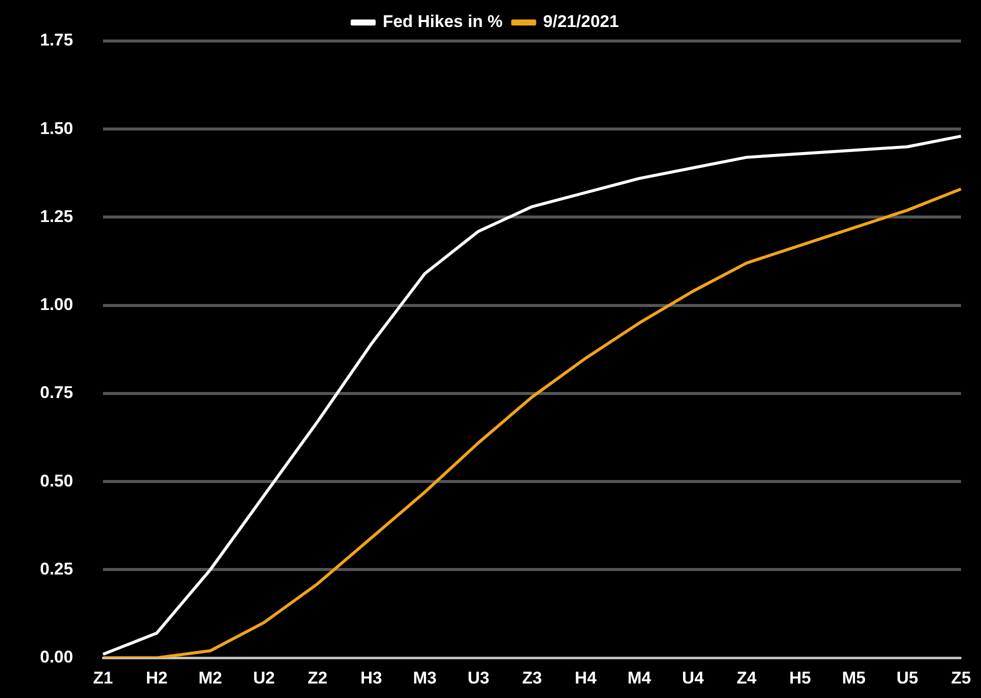 The width and height of the screenshot is (981, 698). What do you see at coordinates (57, 480) in the screenshot?
I see `y-tick-label: 0.50` at bounding box center [57, 480].